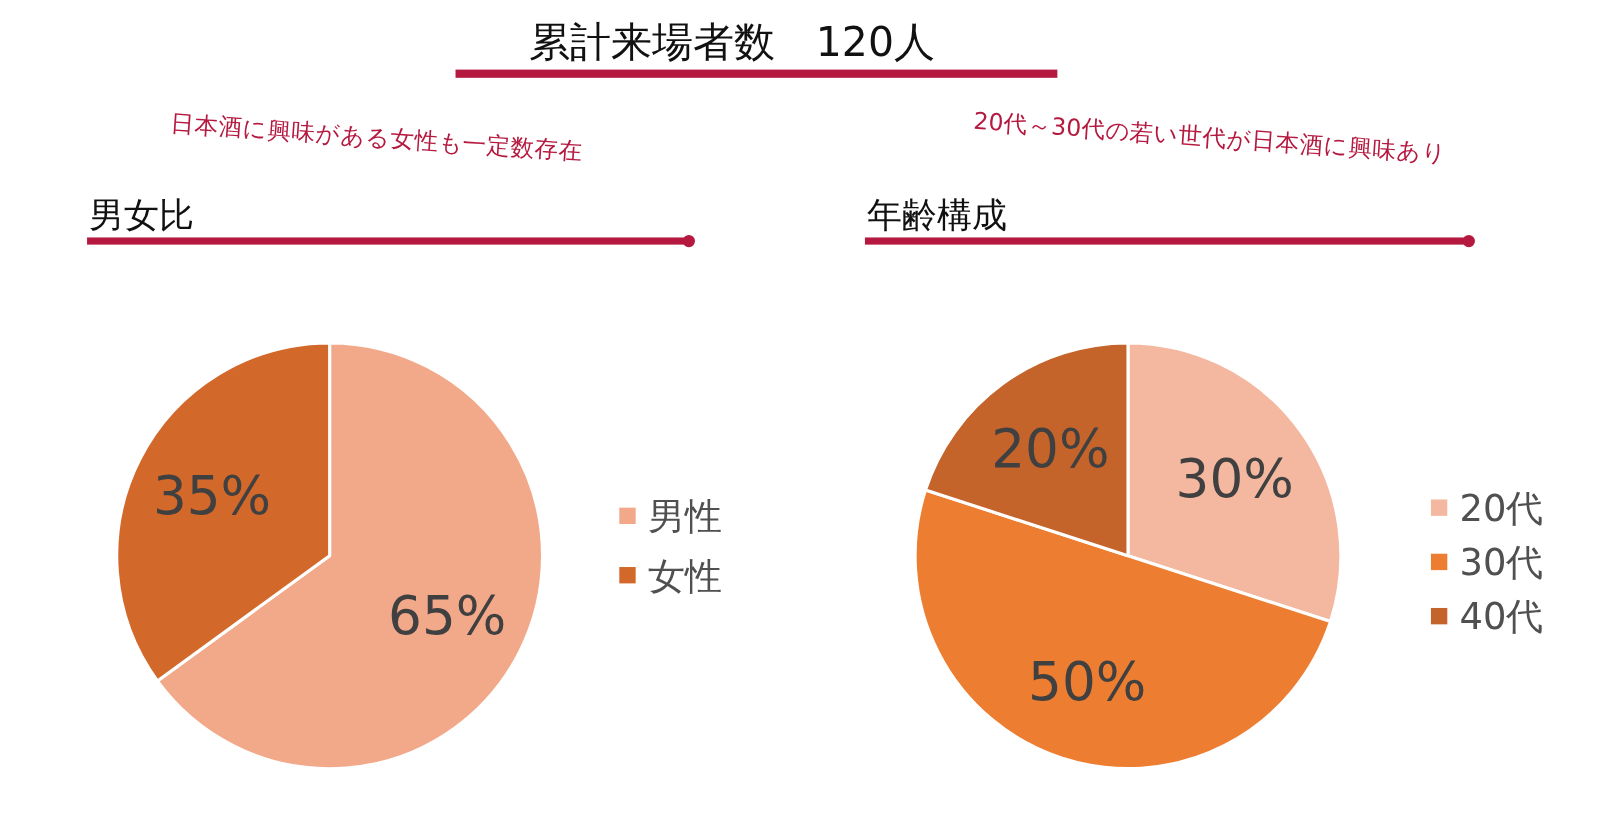 This screenshot has height=827, width=1605. What do you see at coordinates (1501, 617) in the screenshot?
I see `legend-label: 40代` at bounding box center [1501, 617].